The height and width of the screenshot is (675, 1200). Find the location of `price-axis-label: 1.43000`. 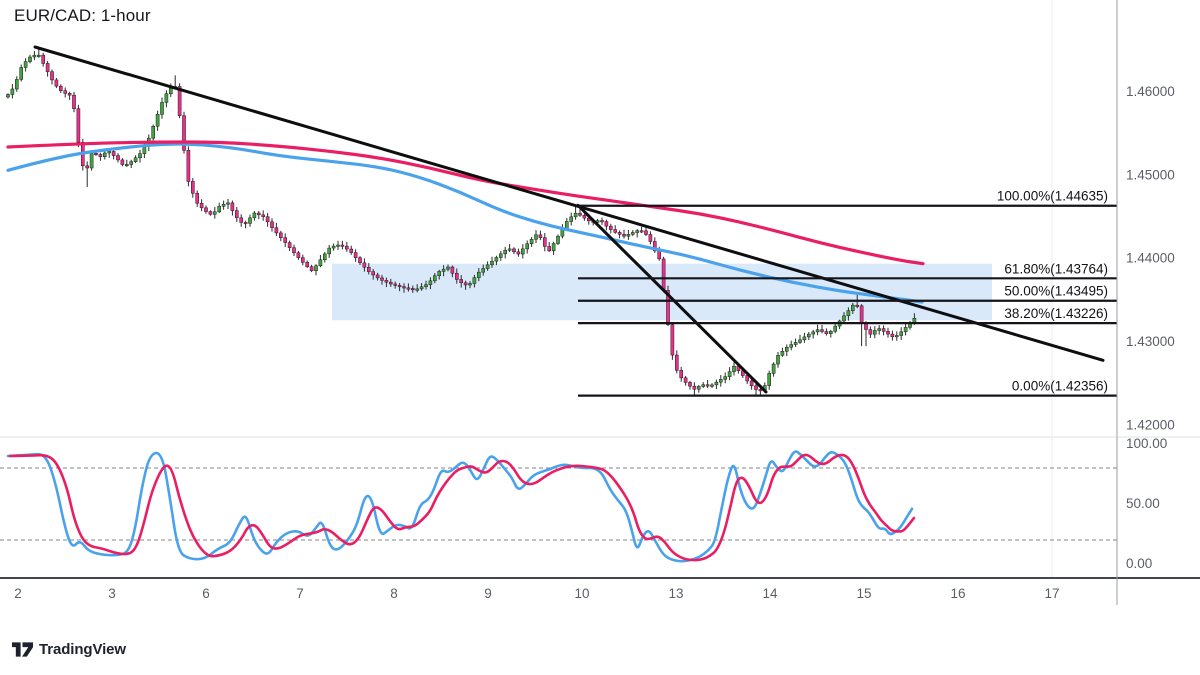

price-axis-label: 1.43000 is located at coordinates (1150, 341).